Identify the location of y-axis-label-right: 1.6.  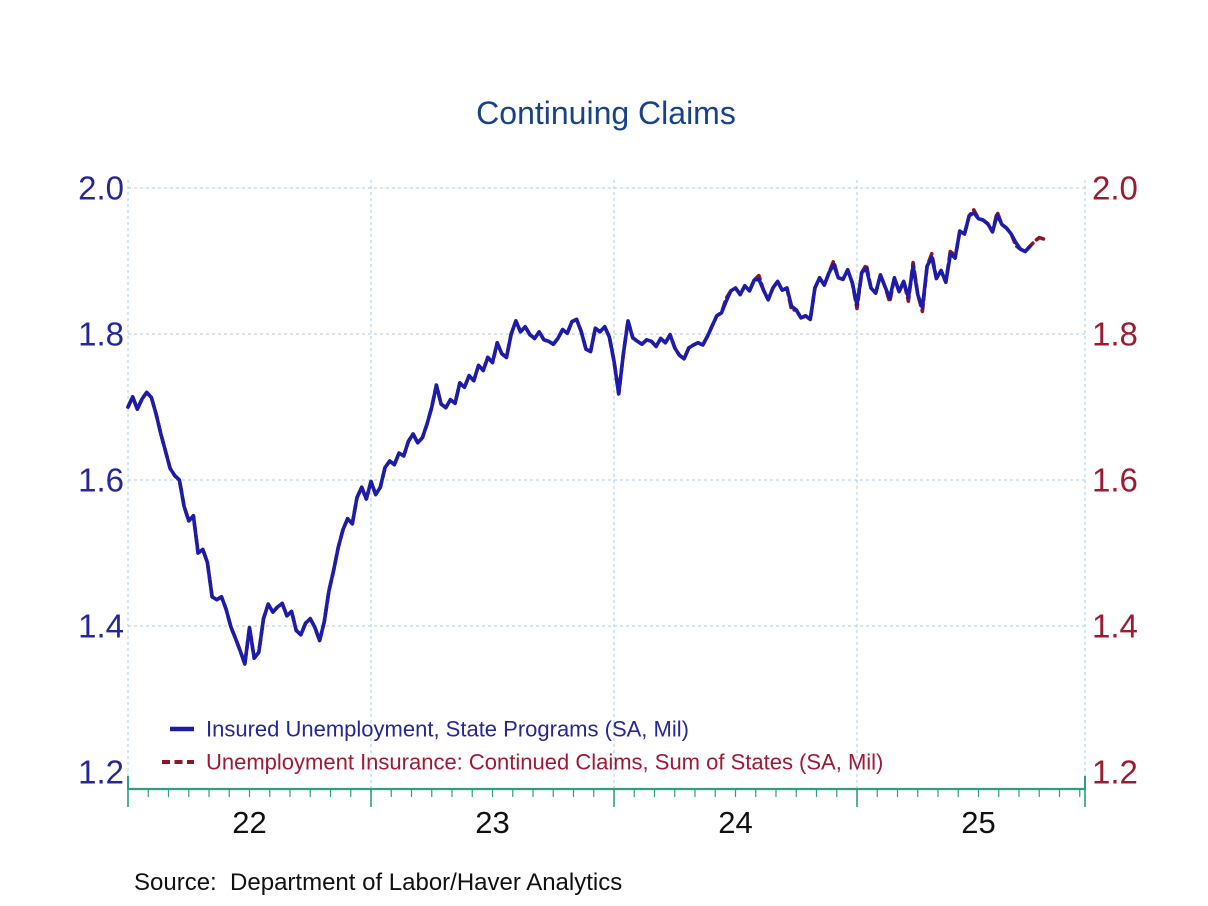
(1115, 480).